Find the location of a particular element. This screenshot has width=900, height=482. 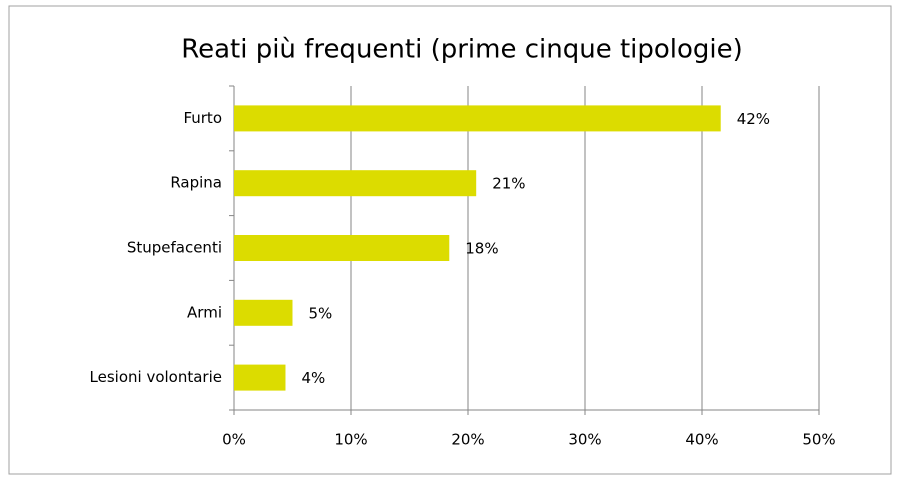

x-tick-label: 0% is located at coordinates (234, 440).